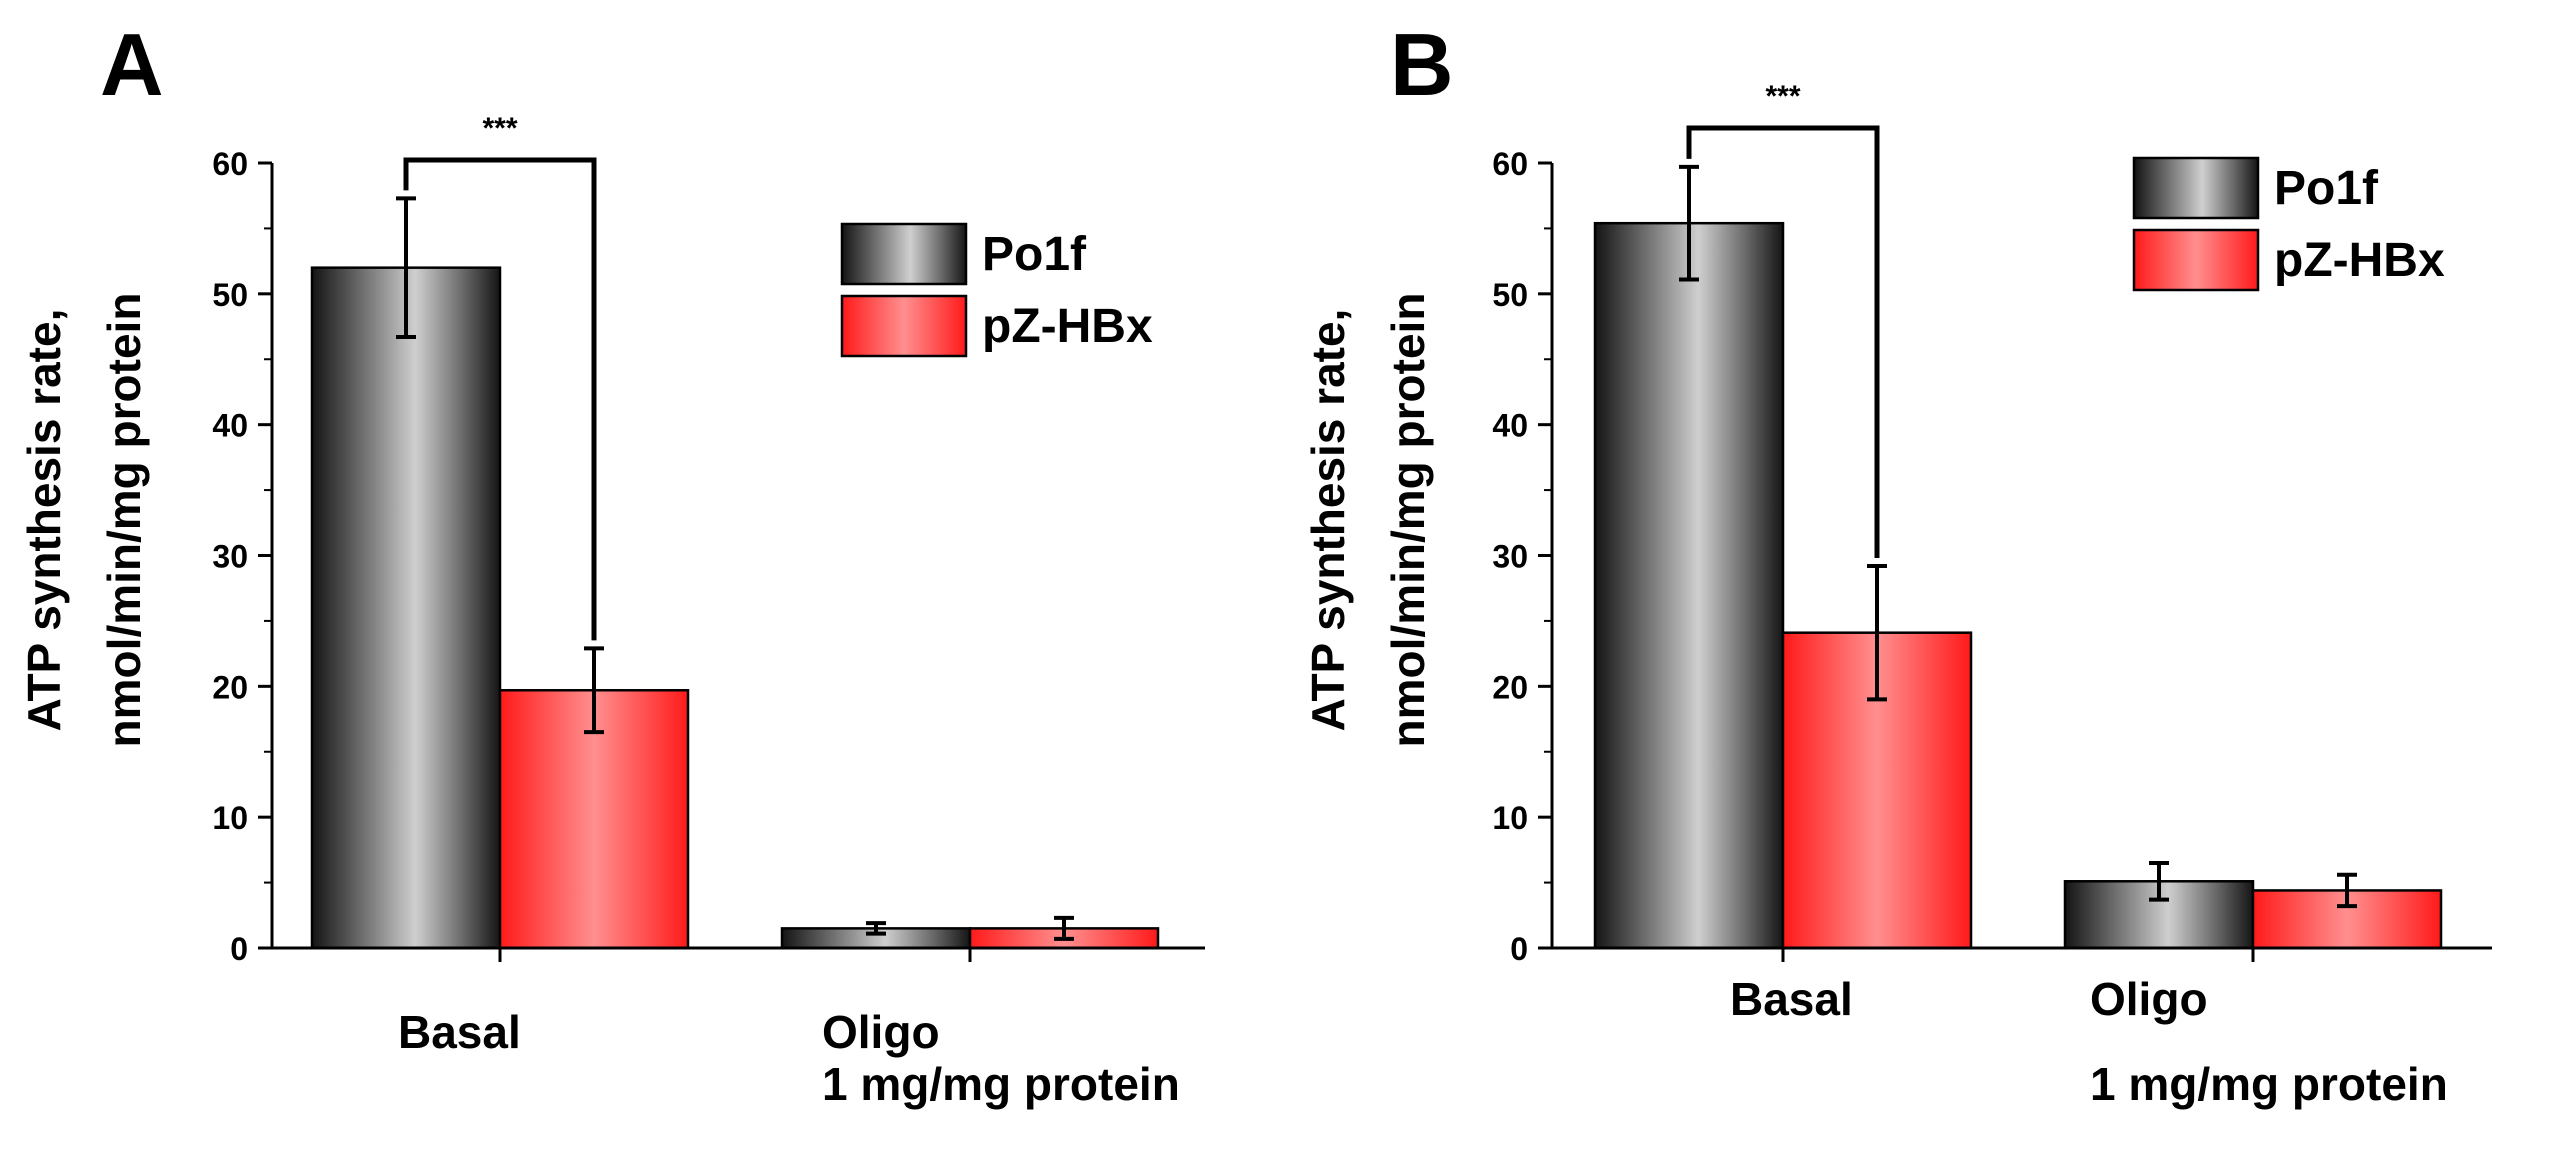 The width and height of the screenshot is (2562, 1155). What do you see at coordinates (132, 64) in the screenshot?
I see `panel-label: A` at bounding box center [132, 64].